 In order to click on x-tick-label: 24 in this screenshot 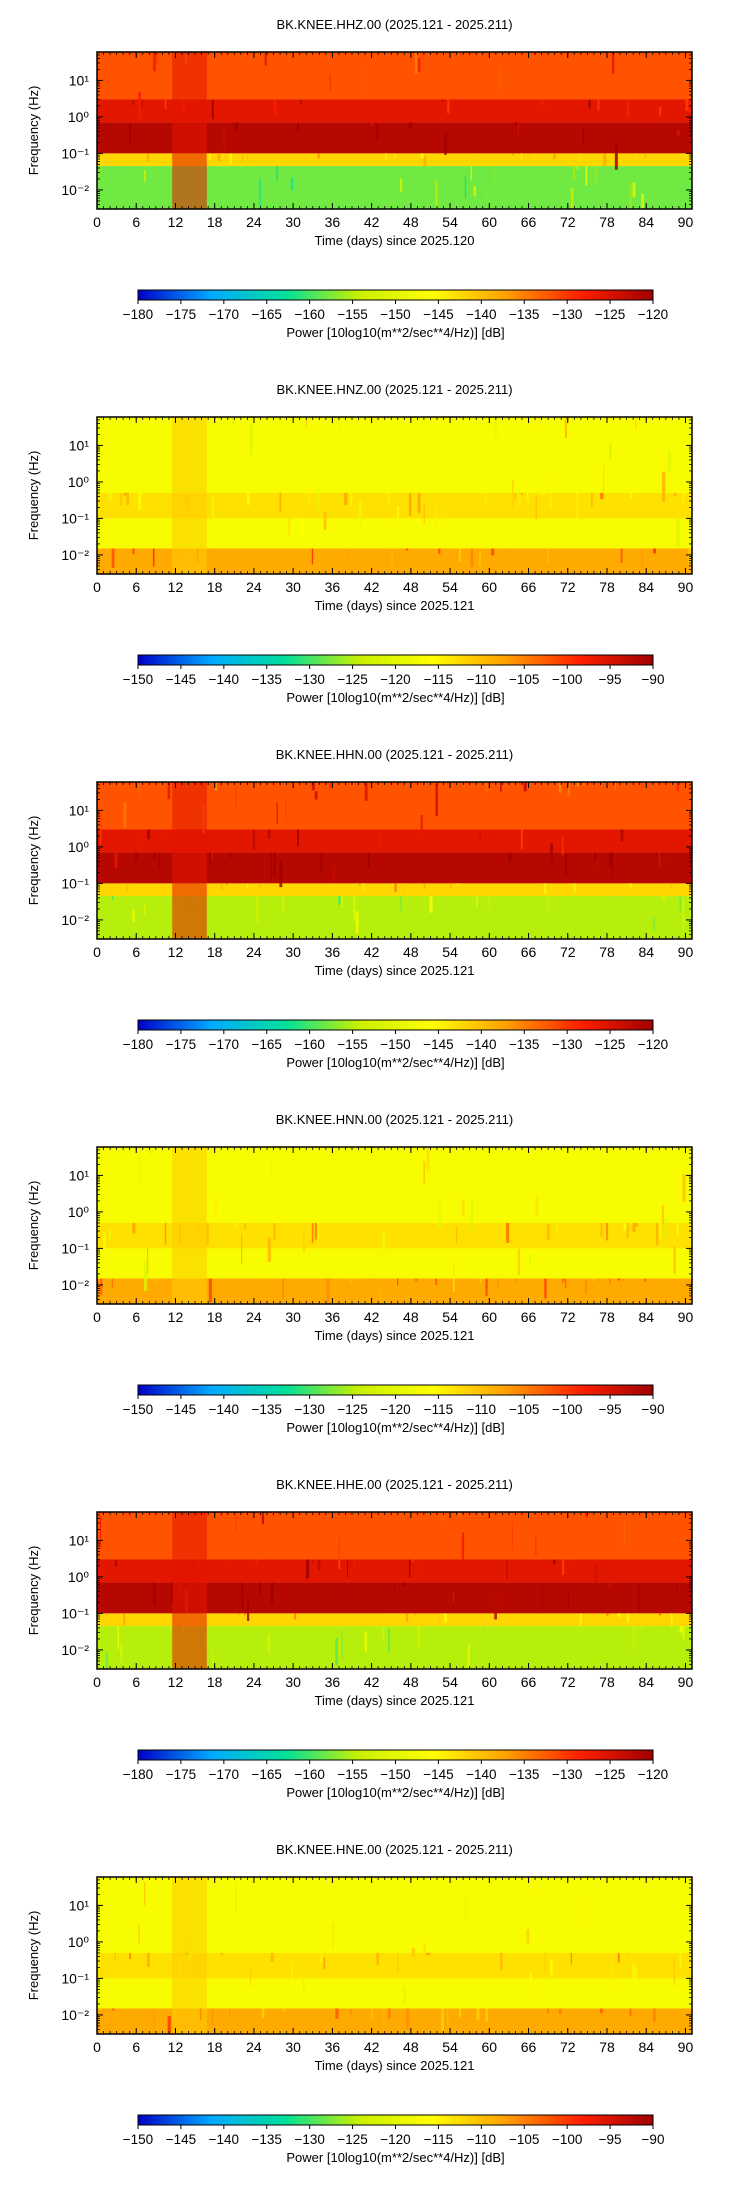, I will do `click(254, 222)`.